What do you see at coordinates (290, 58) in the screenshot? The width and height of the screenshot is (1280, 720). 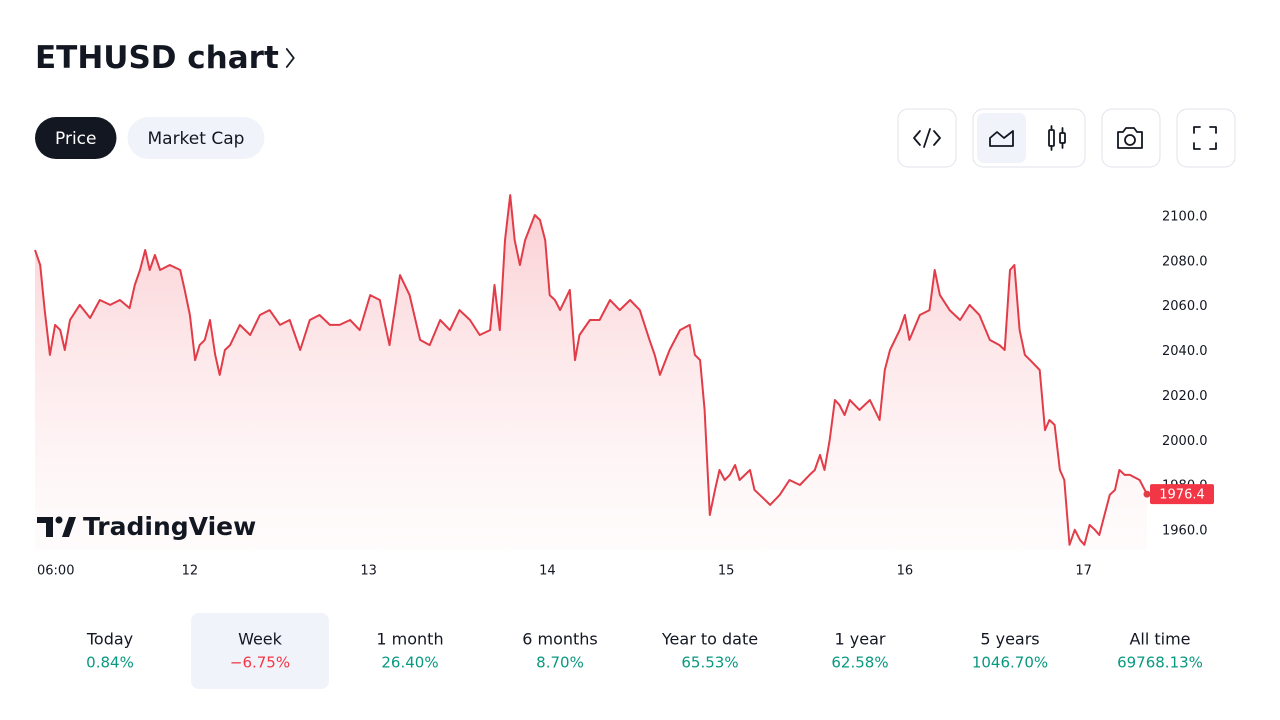 I see `title-chevron` at bounding box center [290, 58].